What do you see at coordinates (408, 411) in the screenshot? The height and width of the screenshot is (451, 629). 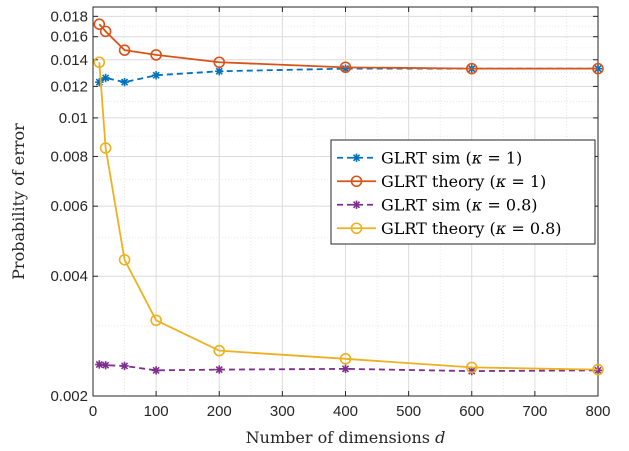 I see `x-tick-label: 500` at bounding box center [408, 411].